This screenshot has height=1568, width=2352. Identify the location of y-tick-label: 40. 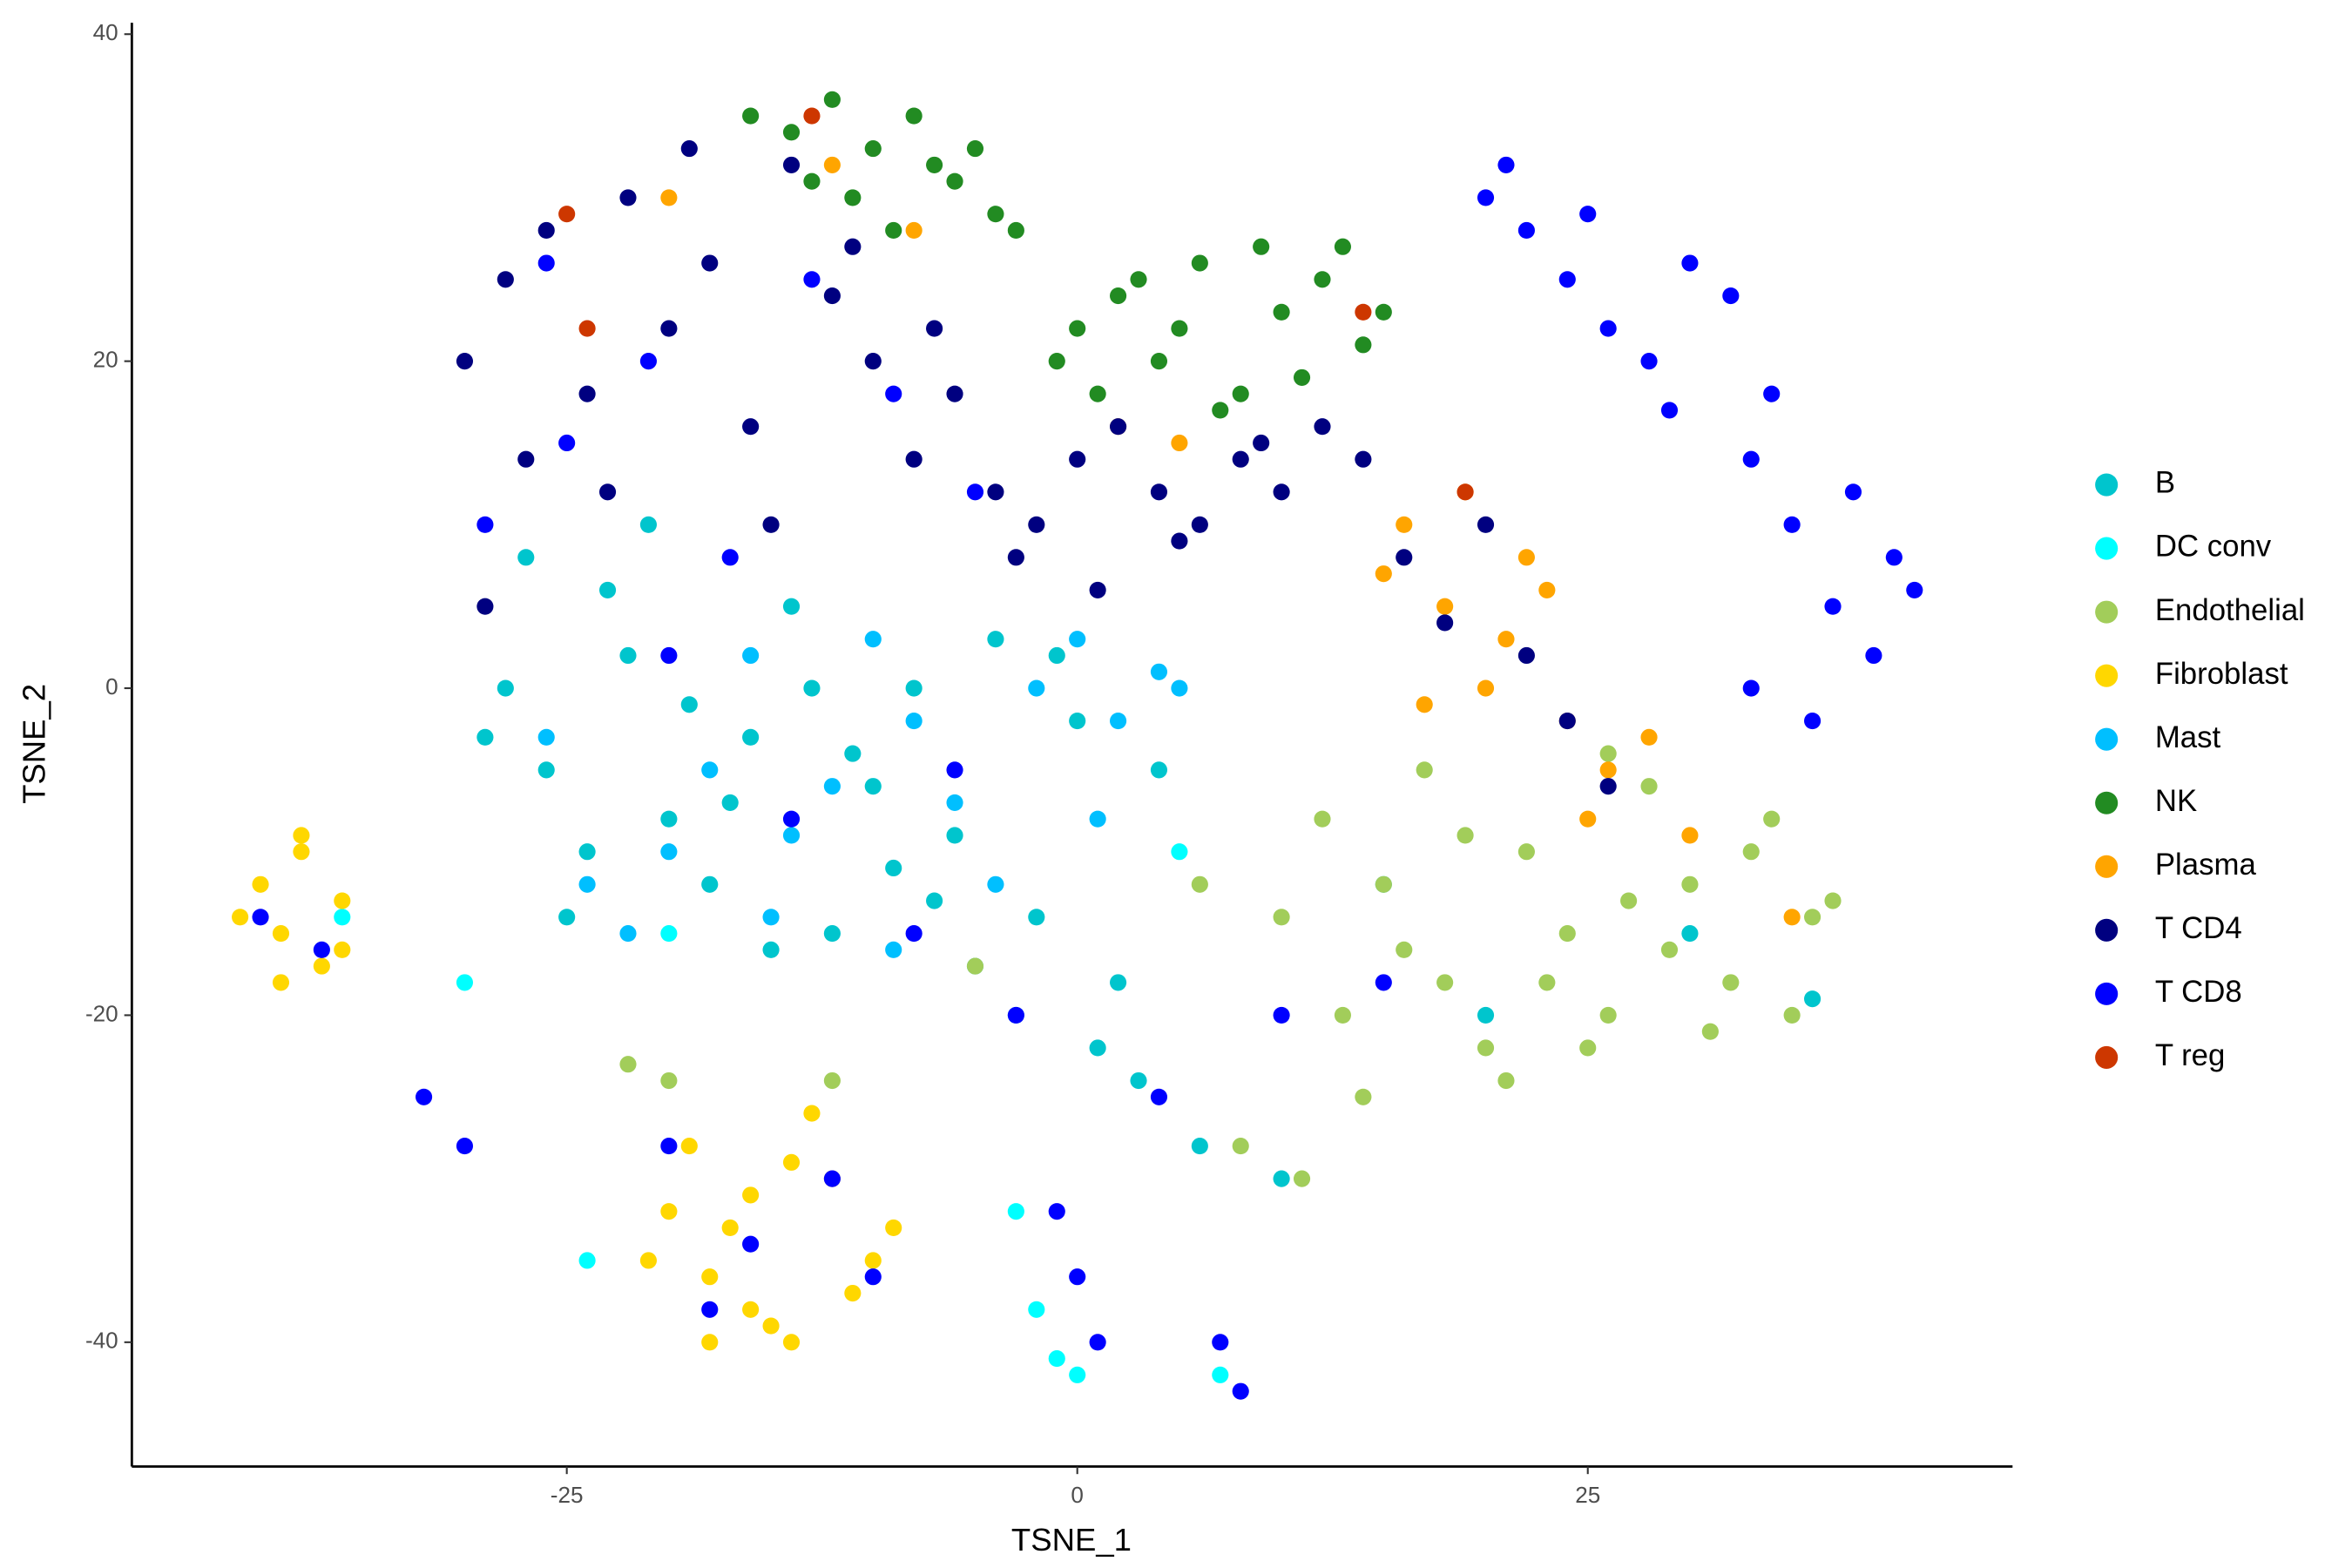
(106, 32).